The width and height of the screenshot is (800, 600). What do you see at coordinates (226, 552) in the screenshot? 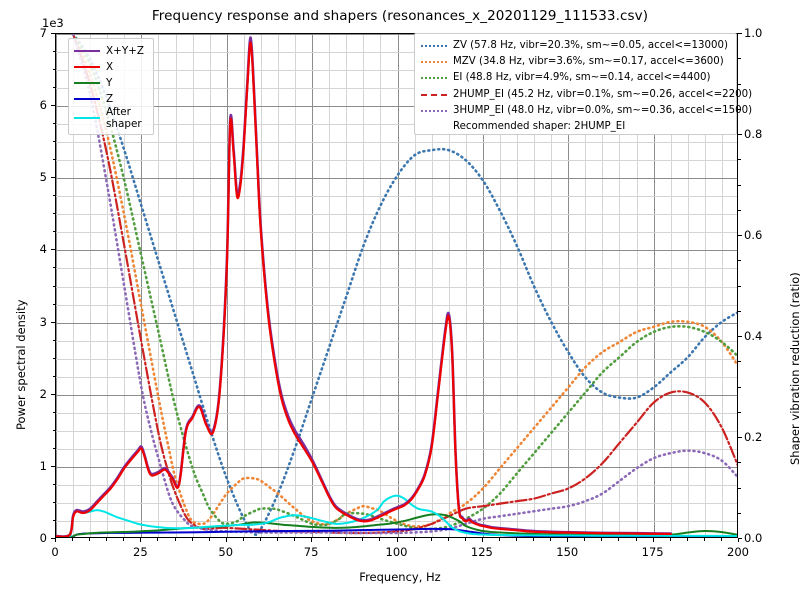
I see `x-tick-label: 50` at bounding box center [226, 552].